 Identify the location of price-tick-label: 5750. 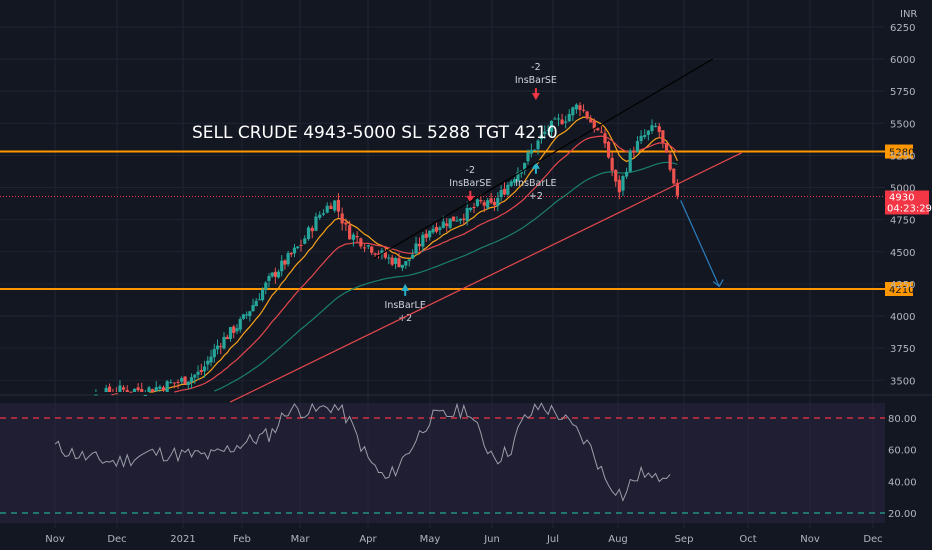
(902, 92).